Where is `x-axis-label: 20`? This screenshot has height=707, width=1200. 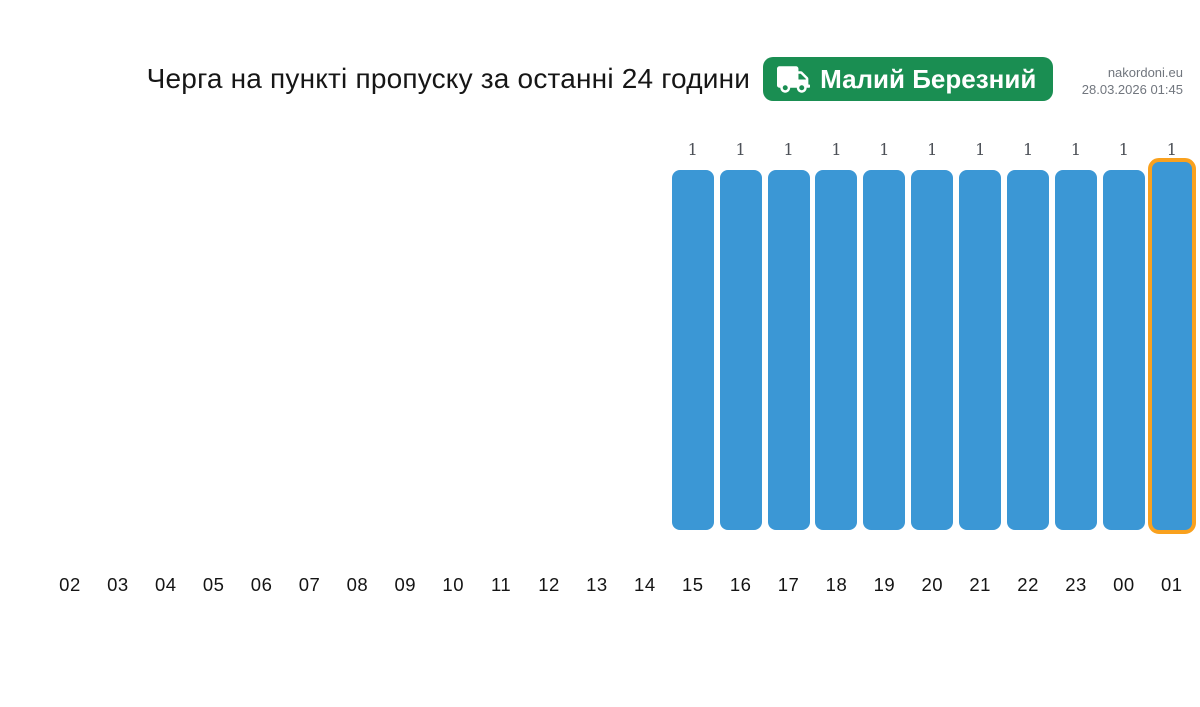
x-axis-label: 20 is located at coordinates (932, 584).